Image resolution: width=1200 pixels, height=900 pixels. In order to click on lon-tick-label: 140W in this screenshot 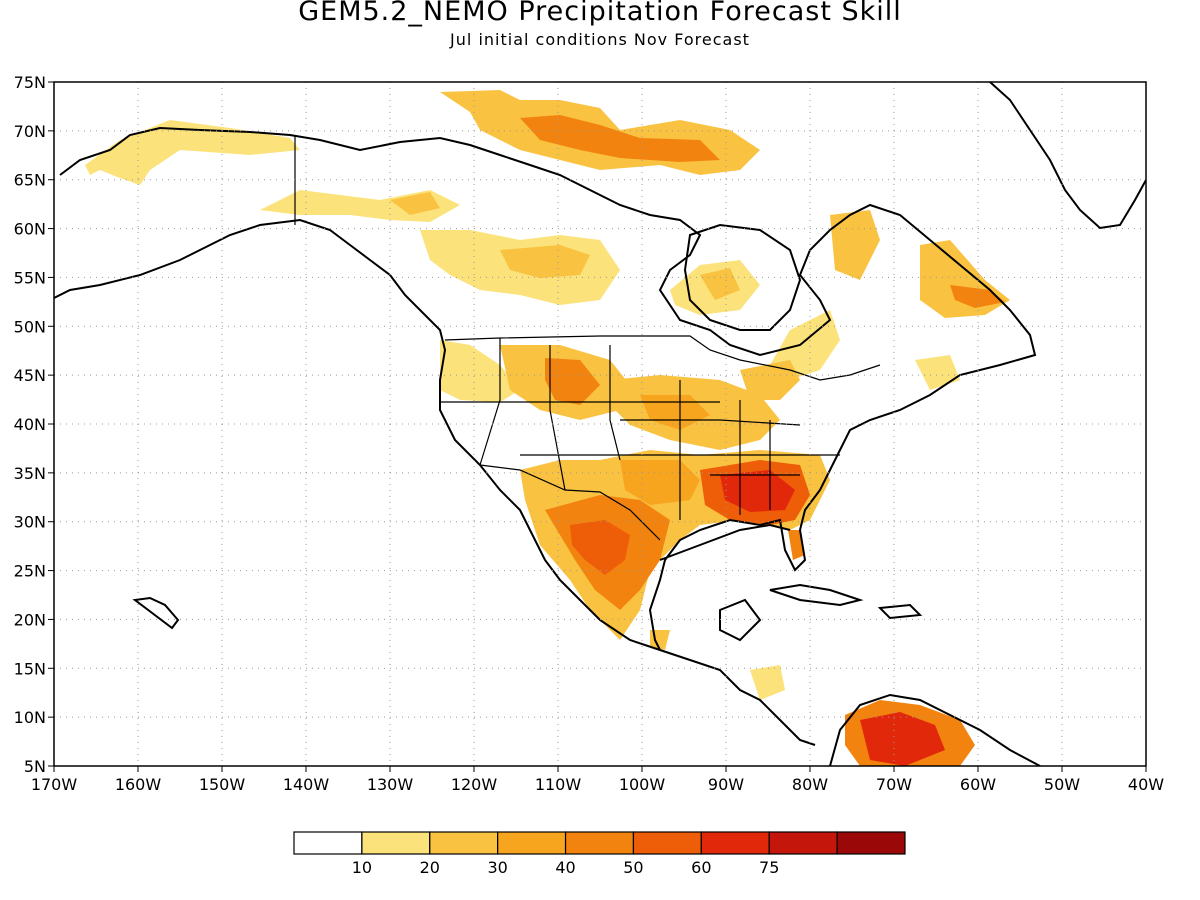, I will do `click(306, 784)`.